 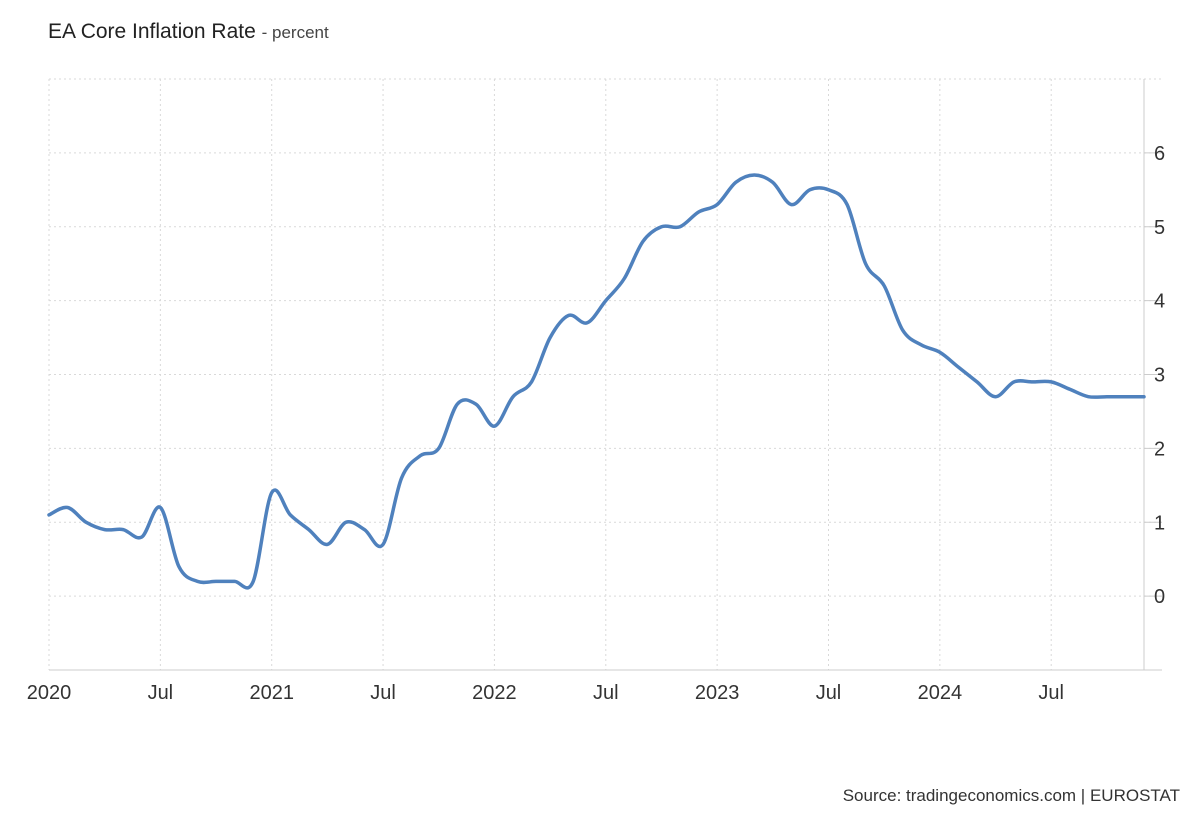 I want to click on x-tick-label: 2021, so click(x=271, y=693).